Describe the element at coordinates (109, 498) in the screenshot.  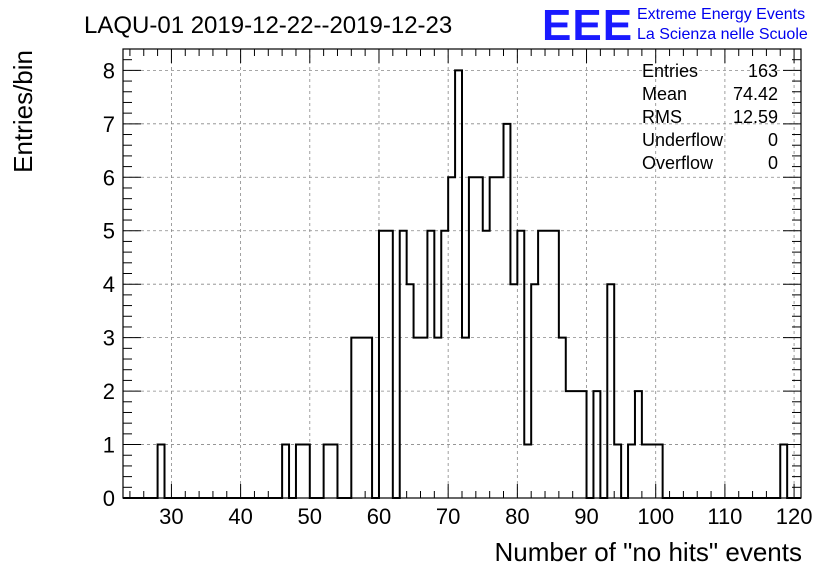
I see `y-tick-label: 0` at that location.